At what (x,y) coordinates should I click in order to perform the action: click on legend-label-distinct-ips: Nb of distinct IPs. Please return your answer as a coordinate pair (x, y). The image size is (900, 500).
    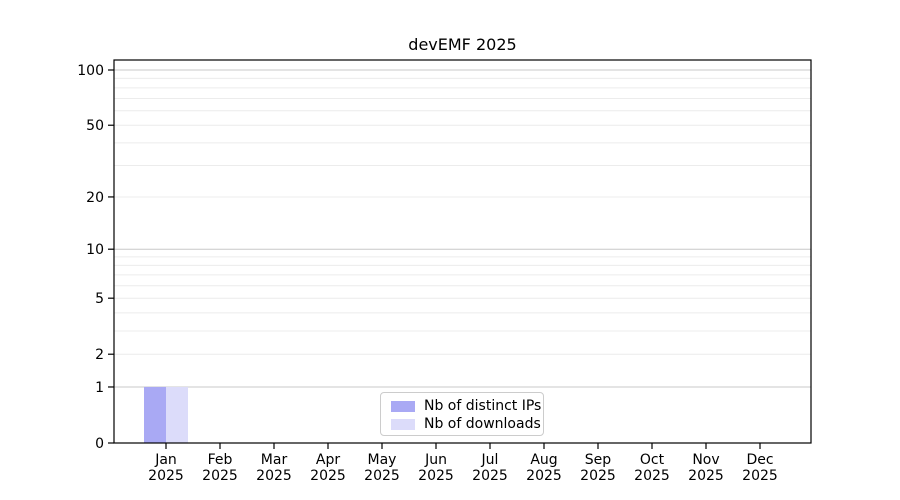
    Looking at the image, I should click on (483, 406).